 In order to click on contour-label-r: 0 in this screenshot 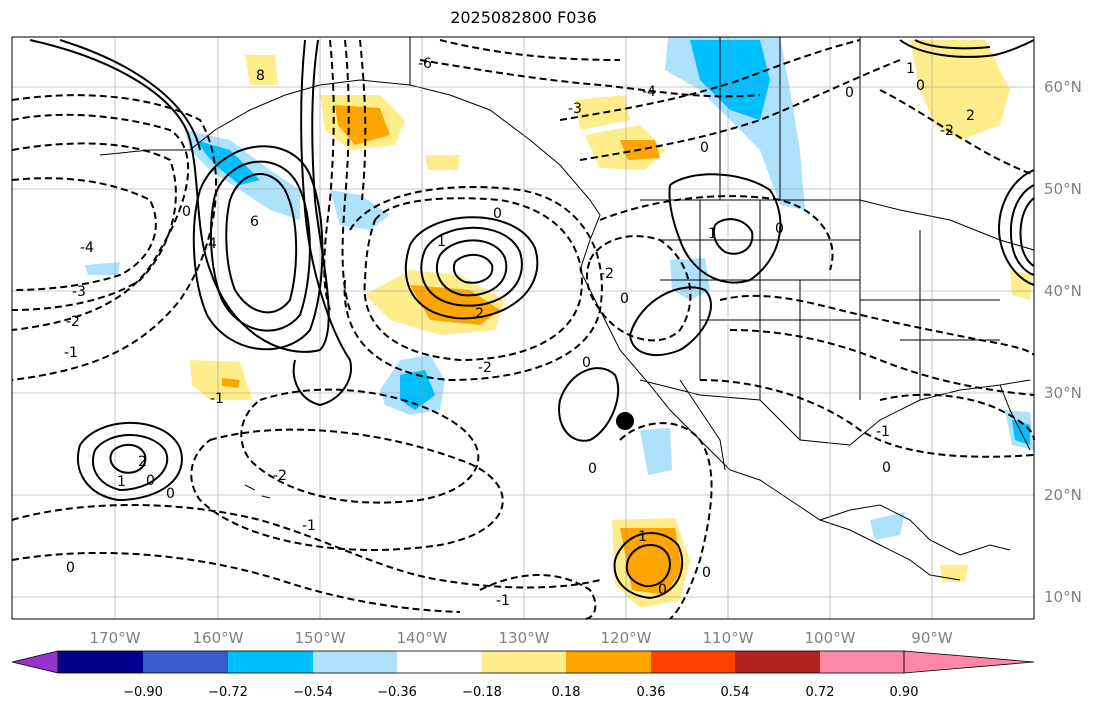, I will do `click(624, 299)`.